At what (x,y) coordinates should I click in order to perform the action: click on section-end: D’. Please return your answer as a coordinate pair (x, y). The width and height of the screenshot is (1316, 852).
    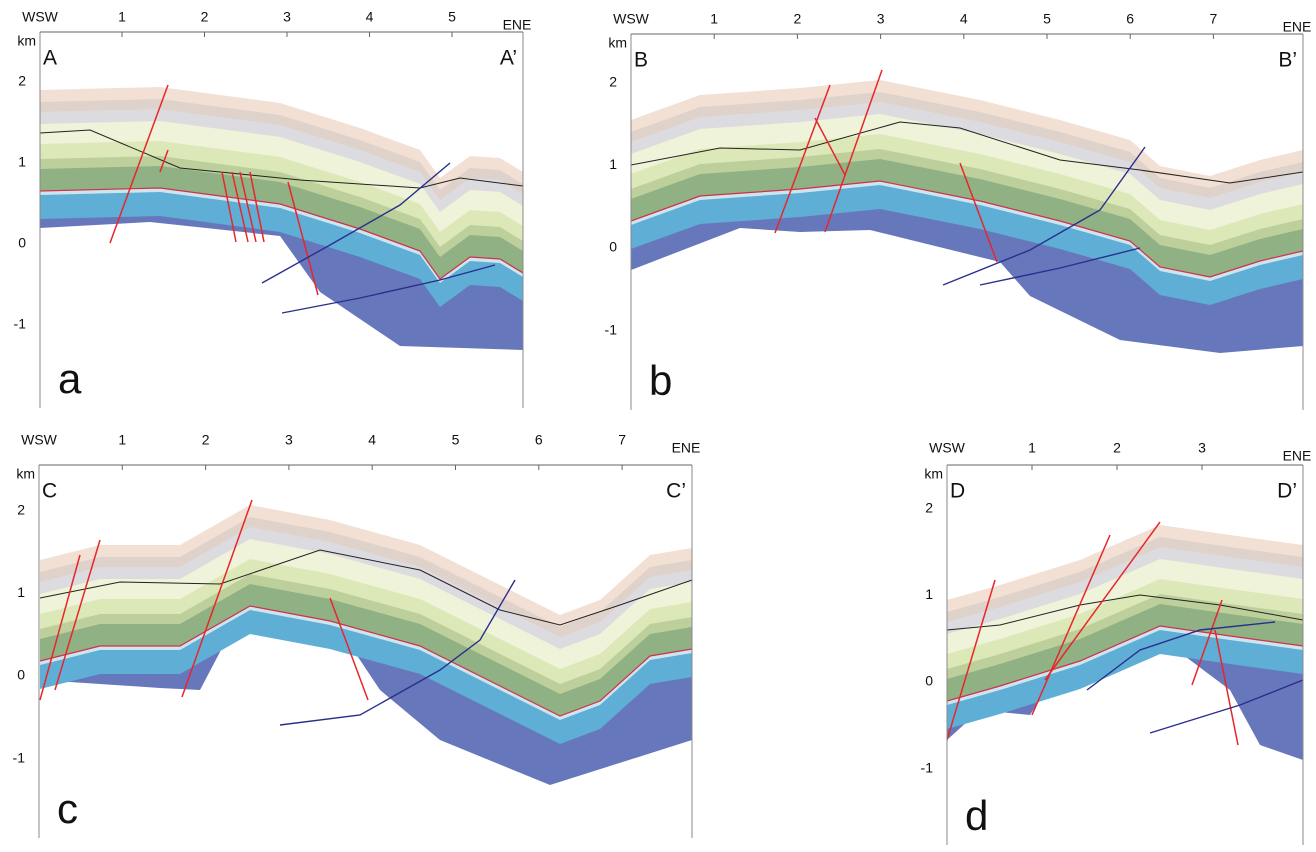
    Looking at the image, I should click on (1287, 491).